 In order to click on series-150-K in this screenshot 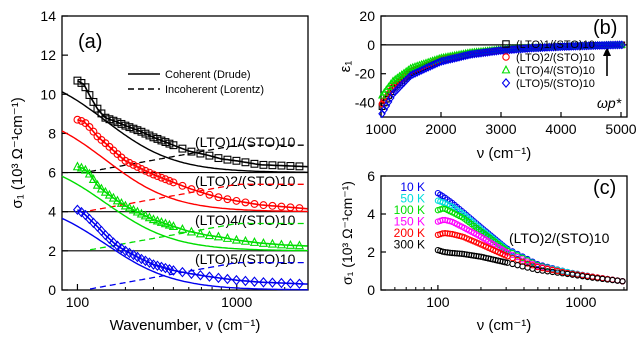, I will do `click(530, 250)`.